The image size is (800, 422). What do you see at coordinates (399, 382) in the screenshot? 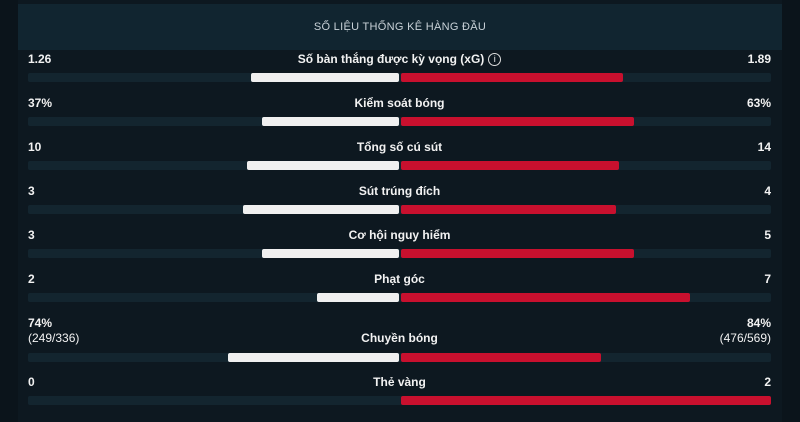
I see `stat-label: Thẻ vàng` at bounding box center [399, 382].